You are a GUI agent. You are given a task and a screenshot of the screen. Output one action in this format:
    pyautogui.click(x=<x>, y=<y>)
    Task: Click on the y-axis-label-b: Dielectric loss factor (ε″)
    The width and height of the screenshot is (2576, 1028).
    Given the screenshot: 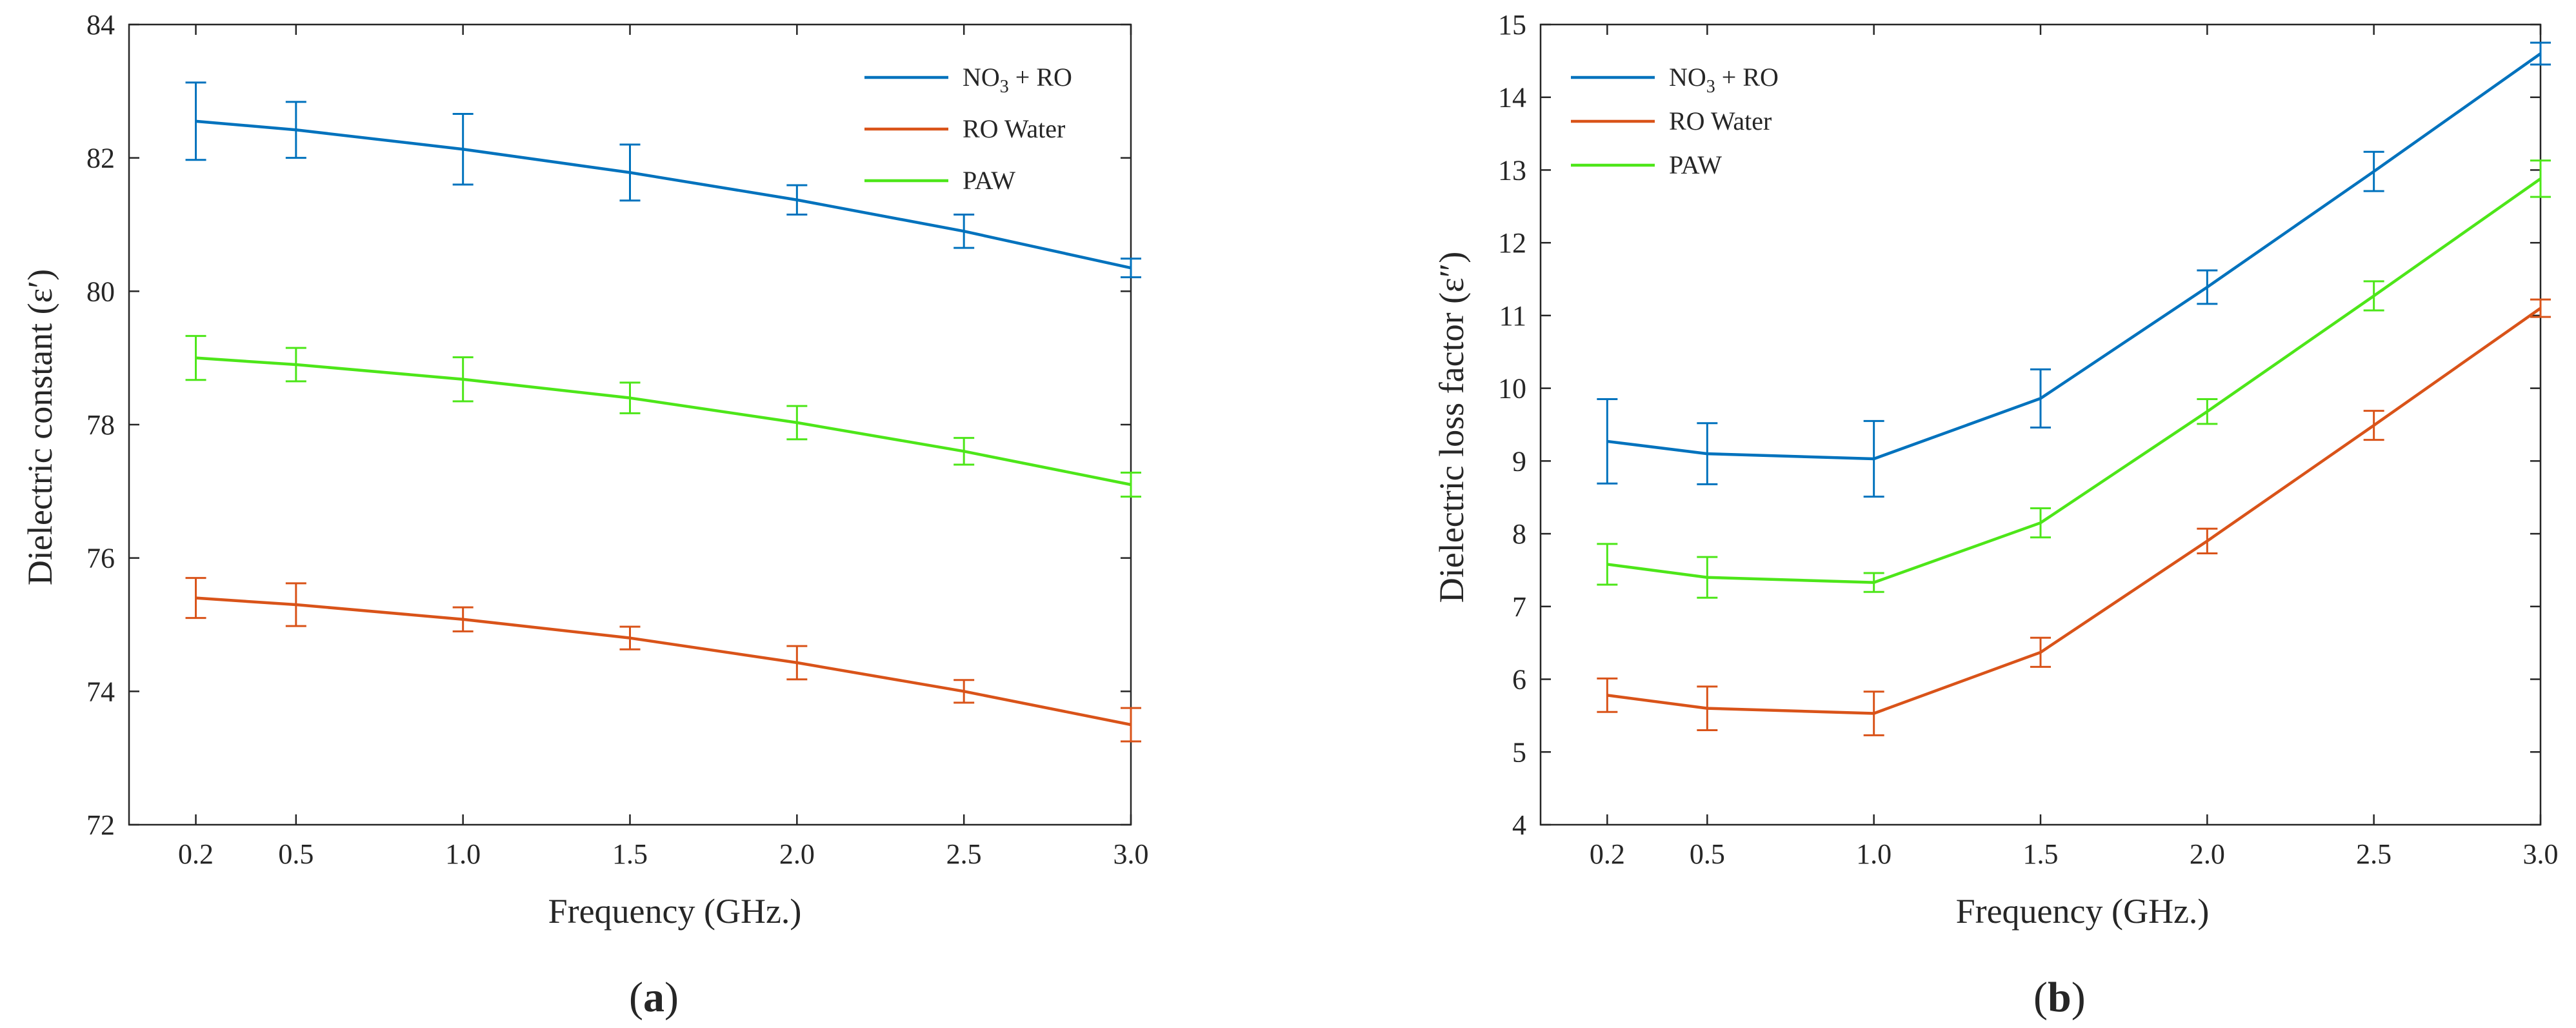 What is the action you would take?
    pyautogui.click(x=1451, y=427)
    